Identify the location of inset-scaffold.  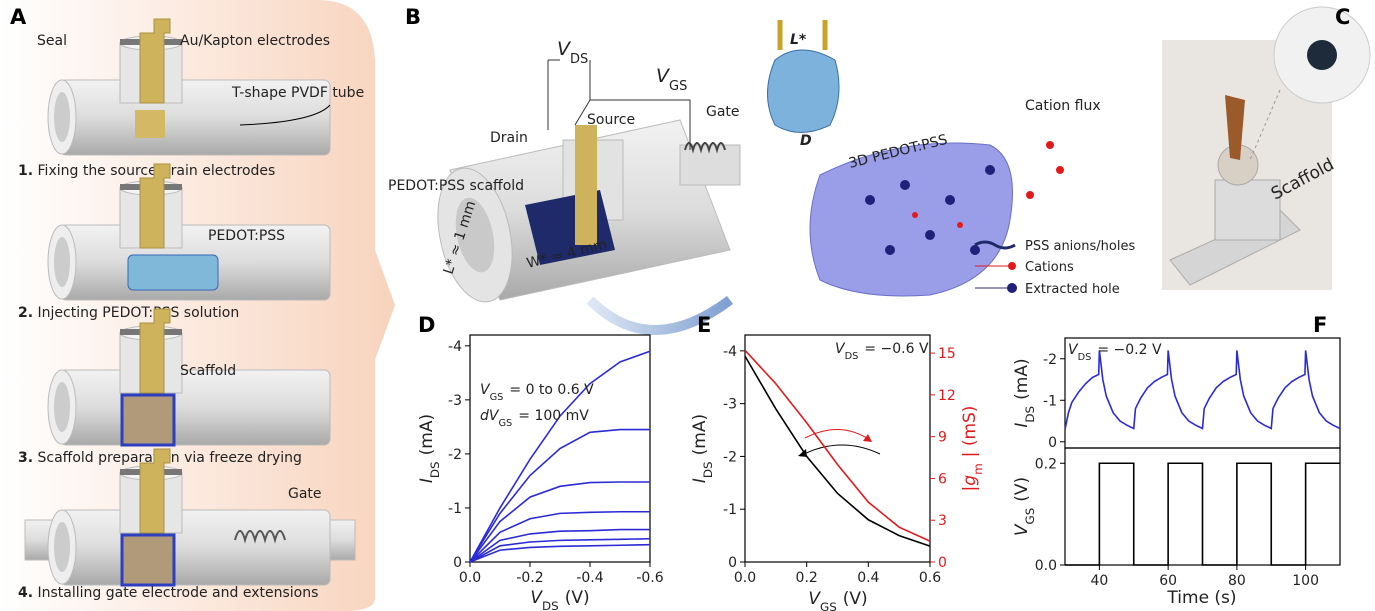
(803, 91).